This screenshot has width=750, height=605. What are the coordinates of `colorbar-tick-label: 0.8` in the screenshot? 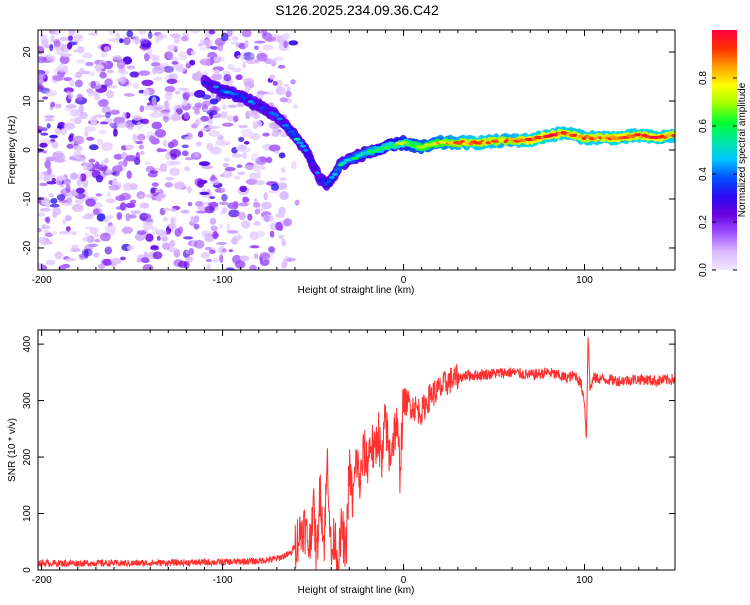 It's located at (703, 78).